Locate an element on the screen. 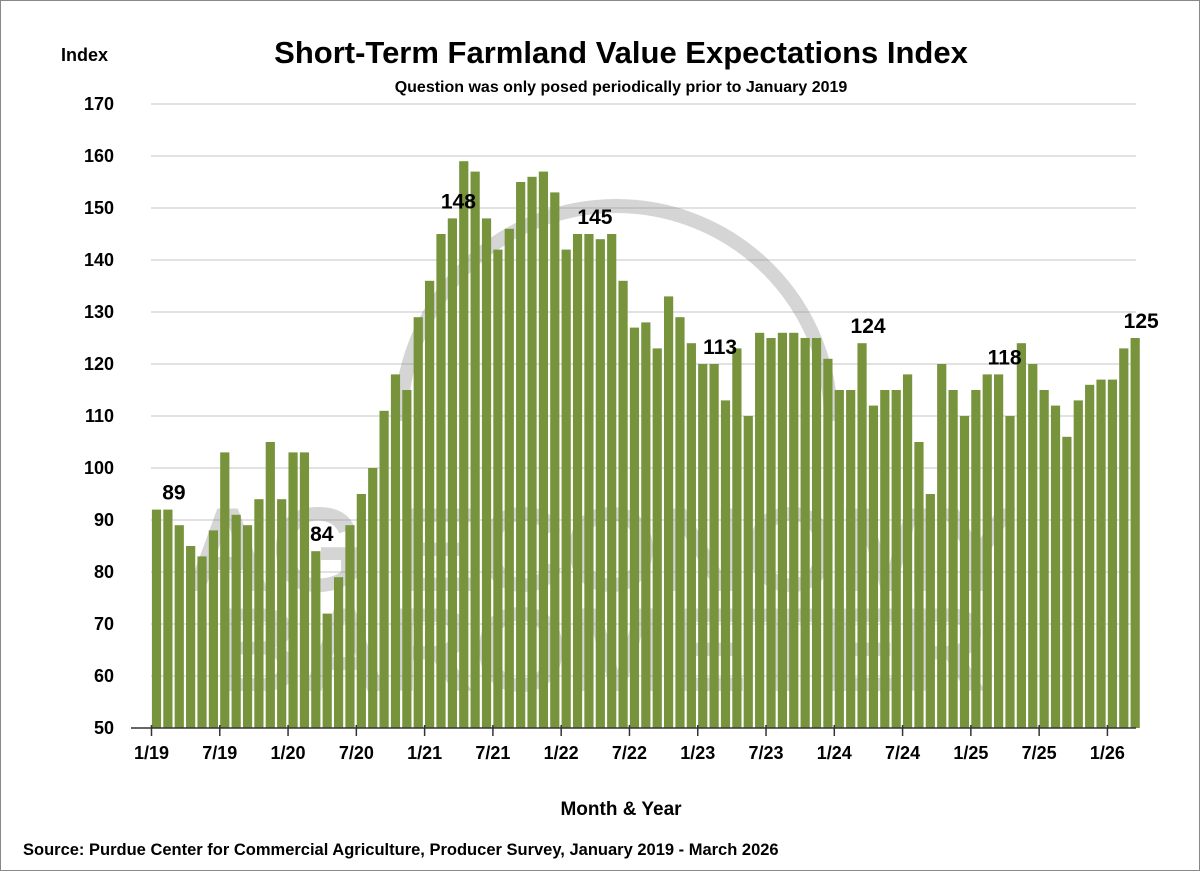 This screenshot has height=872, width=1200. x-tick-label: 7/25 is located at coordinates (1039, 753).